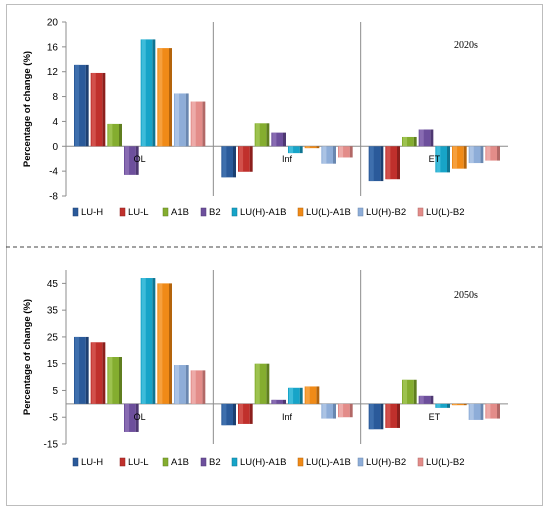 This screenshot has height=511, width=550. Describe the element at coordinates (445, 212) in the screenshot. I see `legend-label: LU(L)-B2` at that location.